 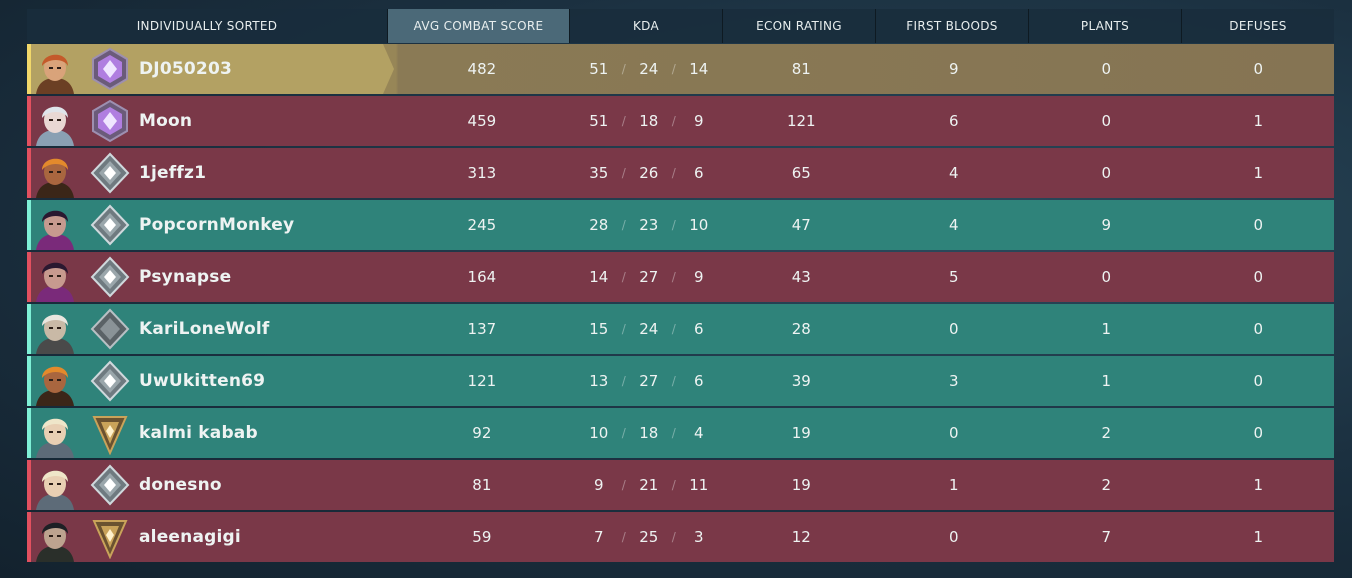 I want to click on player-name: Moon, so click(x=166, y=121).